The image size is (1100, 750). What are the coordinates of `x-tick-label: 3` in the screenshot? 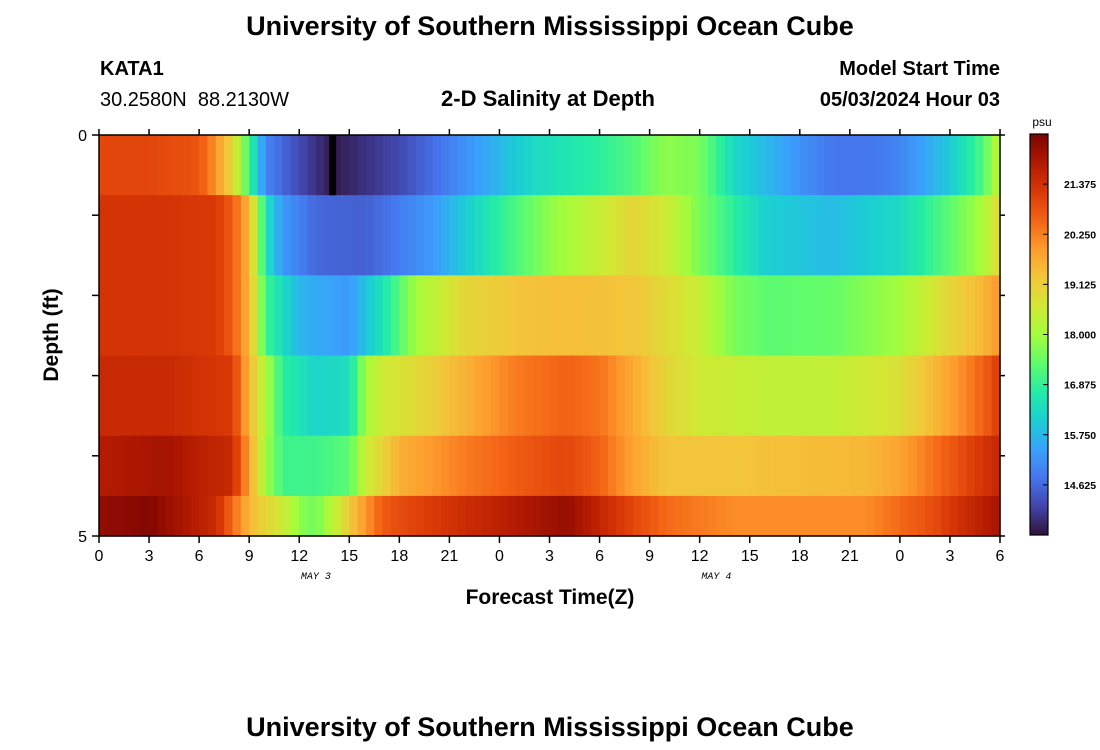 It's located at (549, 556).